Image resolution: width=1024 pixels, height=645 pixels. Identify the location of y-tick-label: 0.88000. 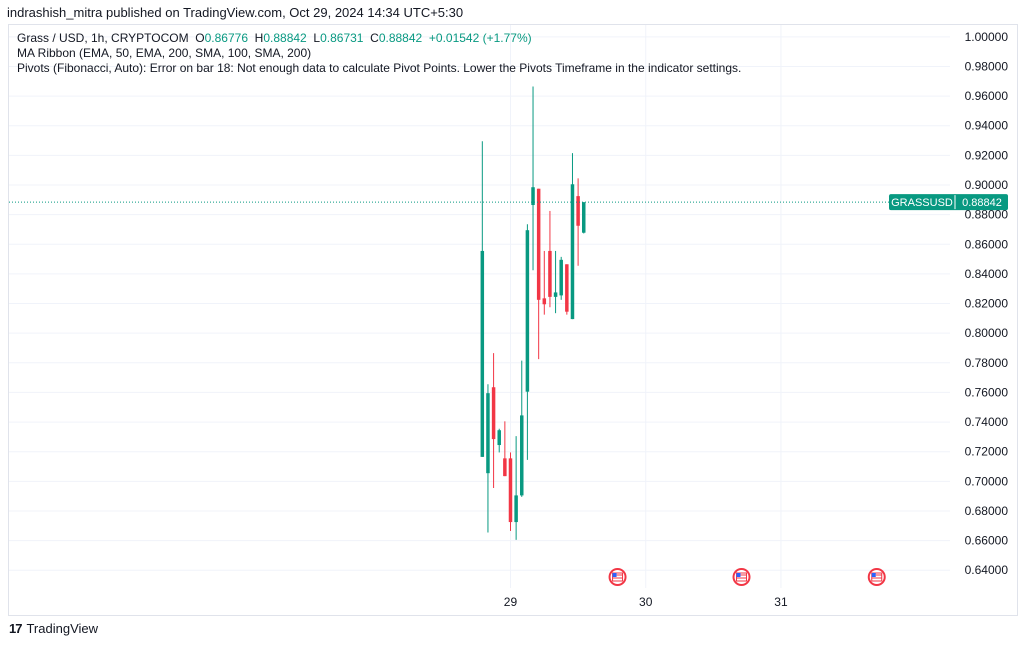
(987, 215).